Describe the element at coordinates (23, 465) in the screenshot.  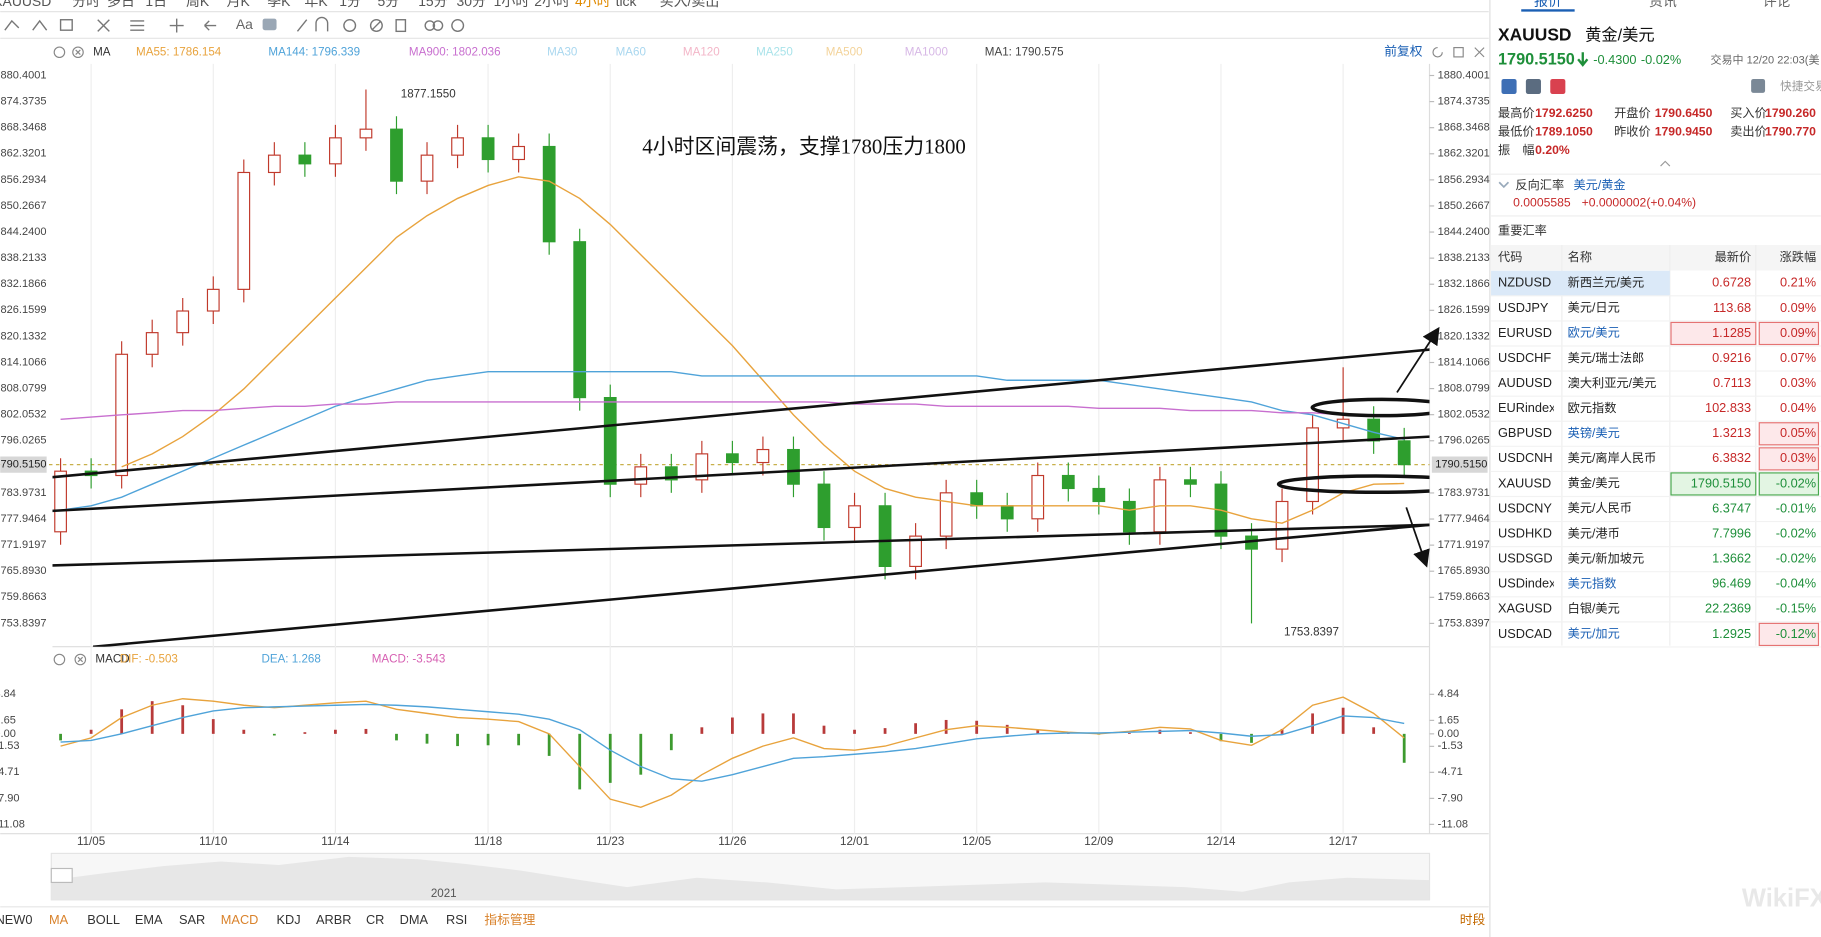
I see `current-price-label: 1790.5150` at that location.